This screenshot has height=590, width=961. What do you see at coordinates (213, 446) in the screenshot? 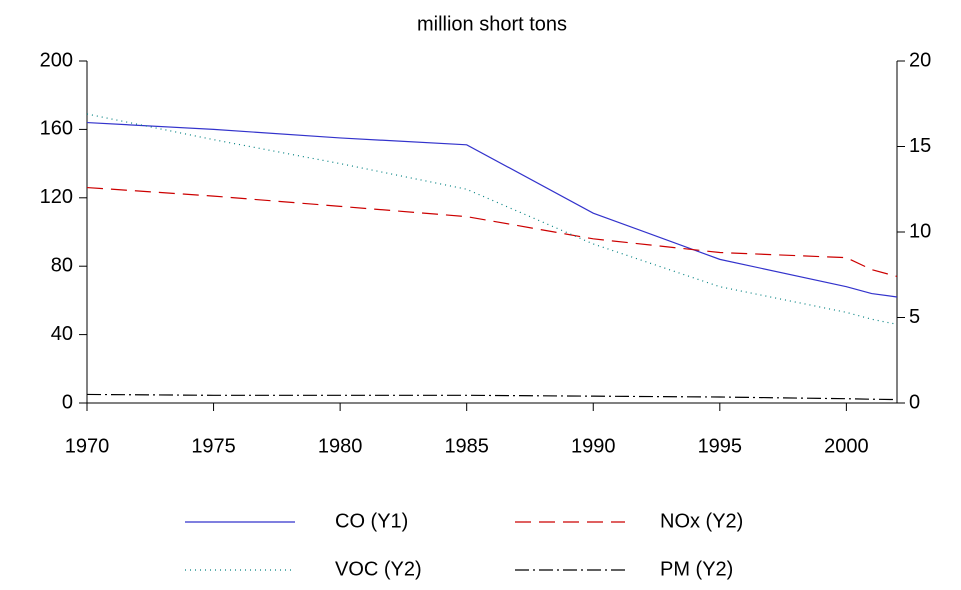
I see `x-tick-label: 1975` at bounding box center [213, 446].